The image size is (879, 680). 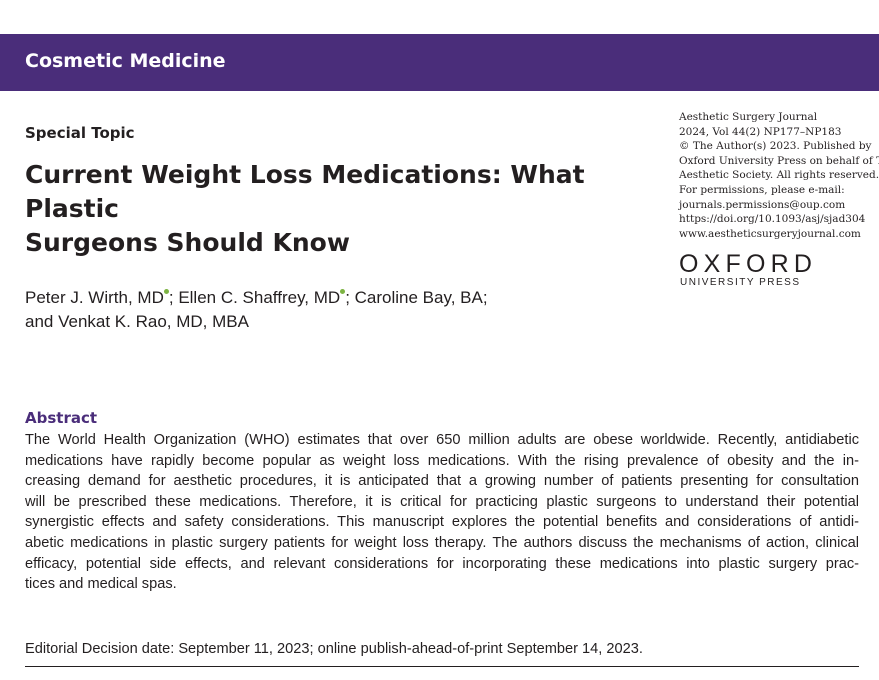 What do you see at coordinates (762, 189) in the screenshot?
I see `permissions-line: For permissions, please e-mail:` at bounding box center [762, 189].